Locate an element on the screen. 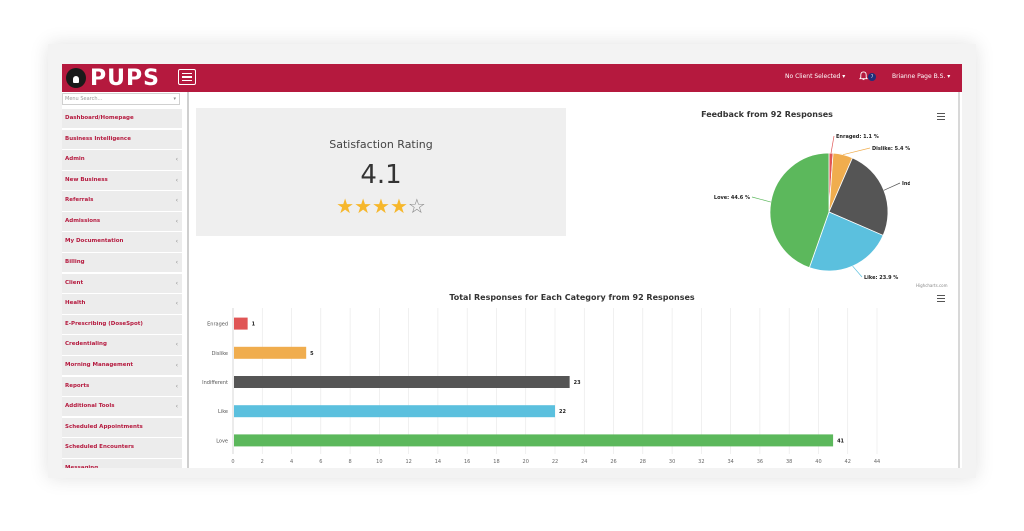  bell-icon is located at coordinates (863, 76).